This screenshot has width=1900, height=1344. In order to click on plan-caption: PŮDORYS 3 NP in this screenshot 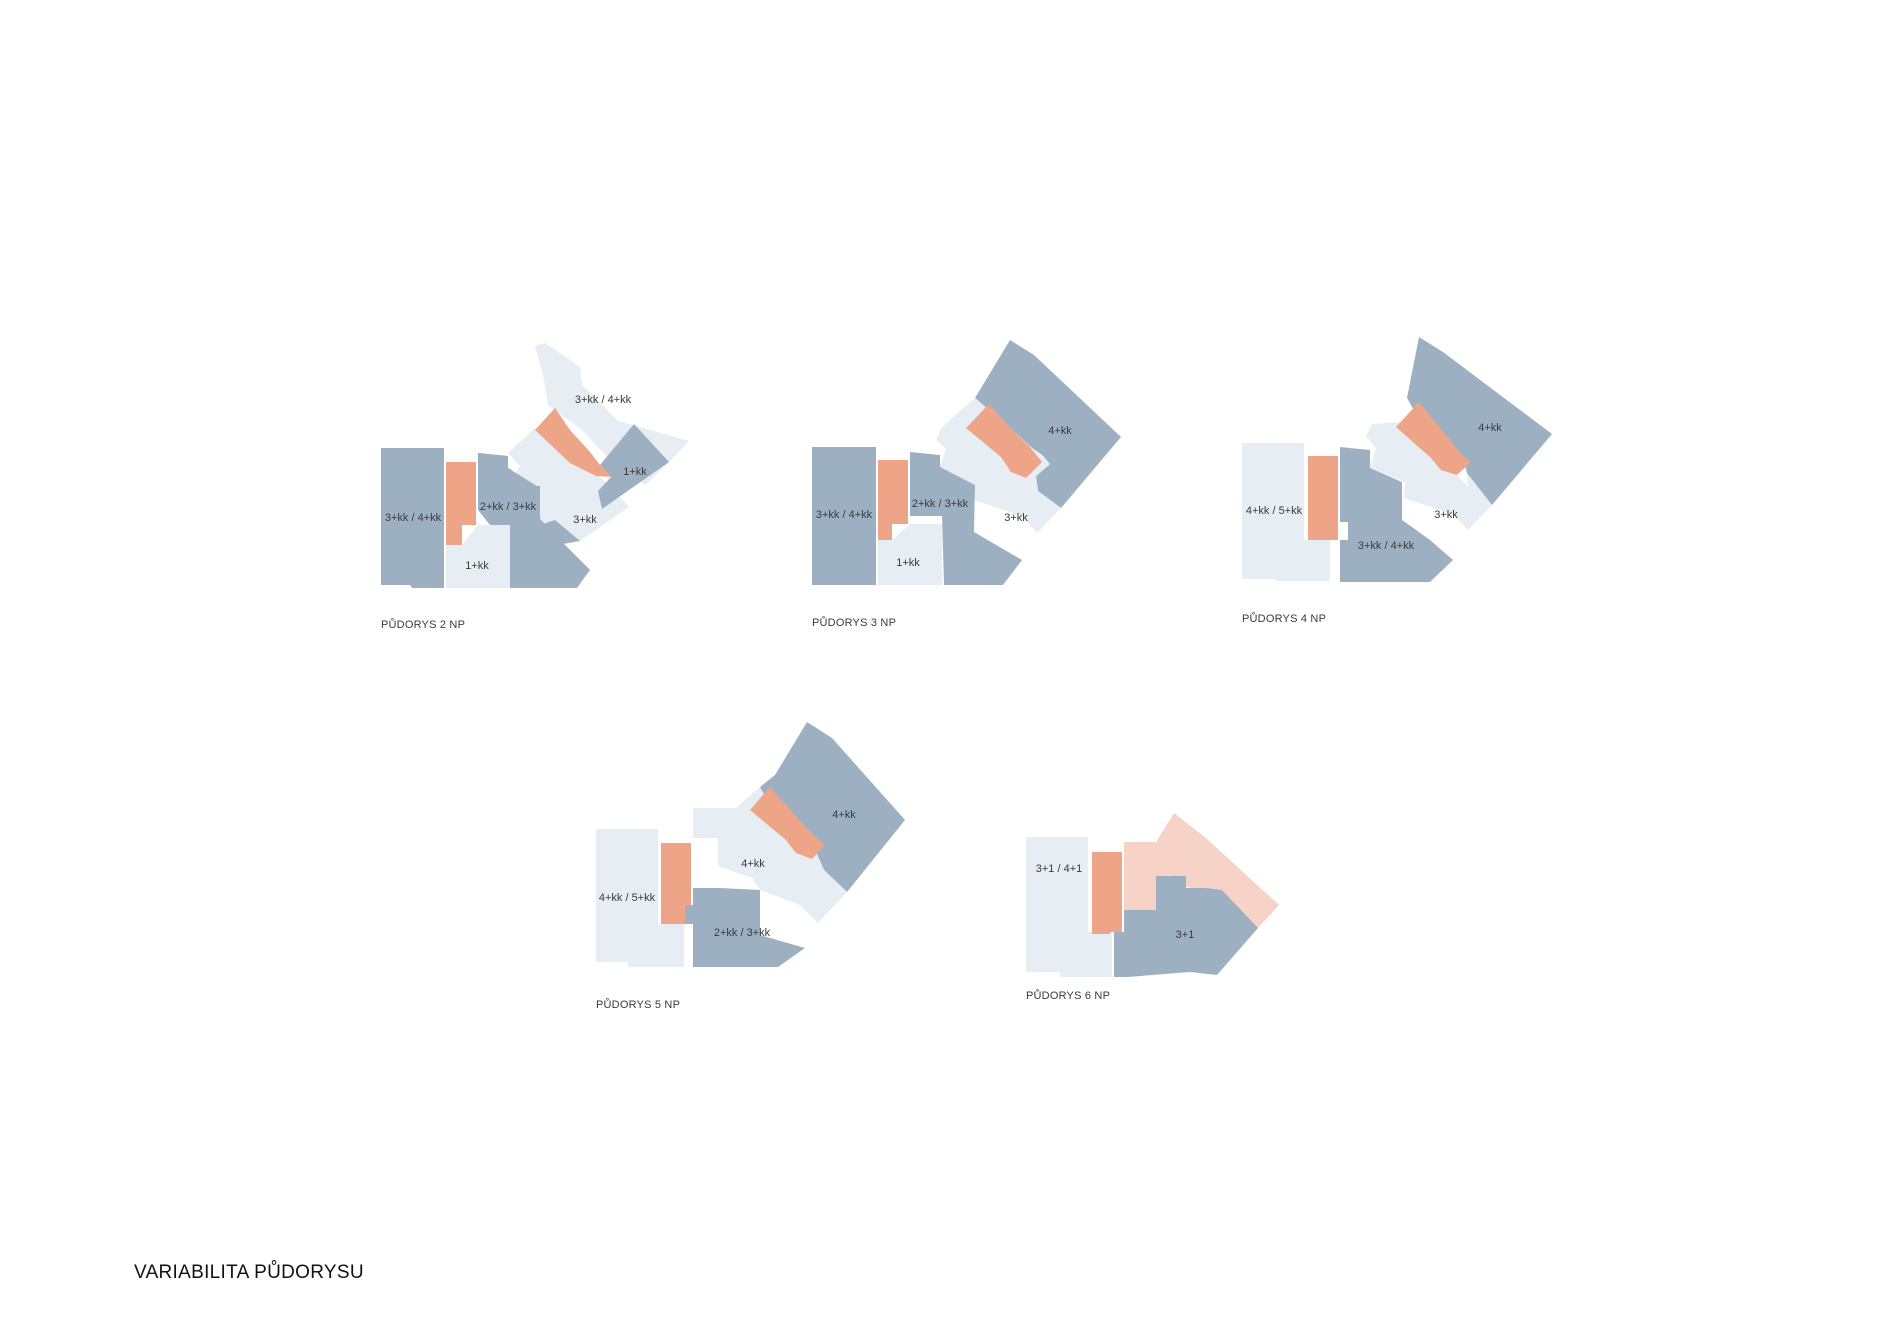, I will do `click(854, 622)`.